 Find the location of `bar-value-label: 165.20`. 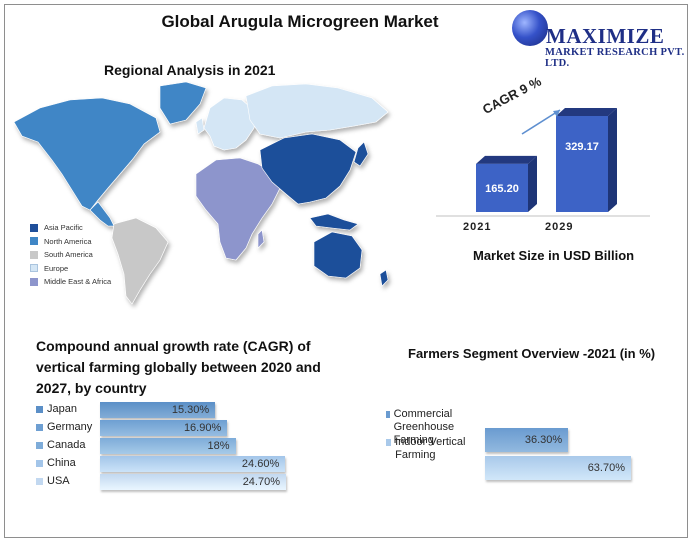

bar-value-label: 165.20 is located at coordinates (502, 189).